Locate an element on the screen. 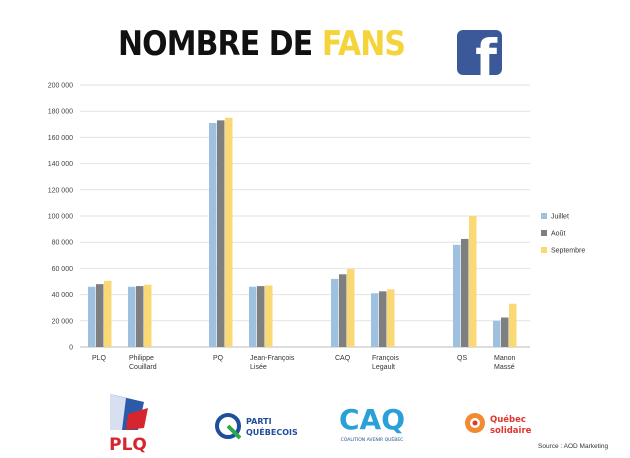 This screenshot has width=630, height=458. y-tick-label: 160 000 is located at coordinates (60, 138).